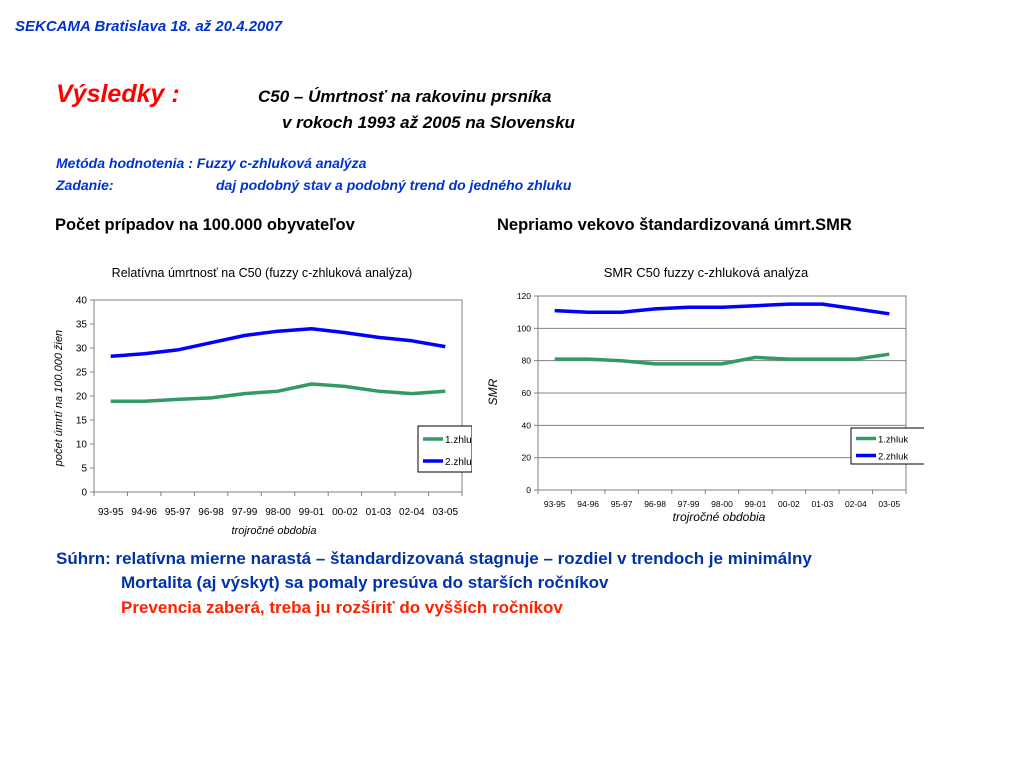 Image resolution: width=1024 pixels, height=768 pixels. Describe the element at coordinates (82, 373) in the screenshot. I see `y-tick-label: 25` at that location.